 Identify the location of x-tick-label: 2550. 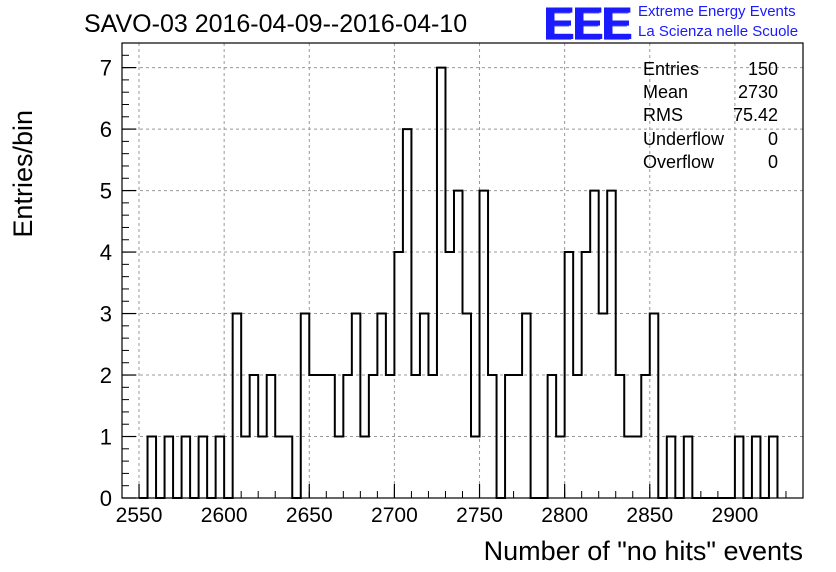
(139, 515).